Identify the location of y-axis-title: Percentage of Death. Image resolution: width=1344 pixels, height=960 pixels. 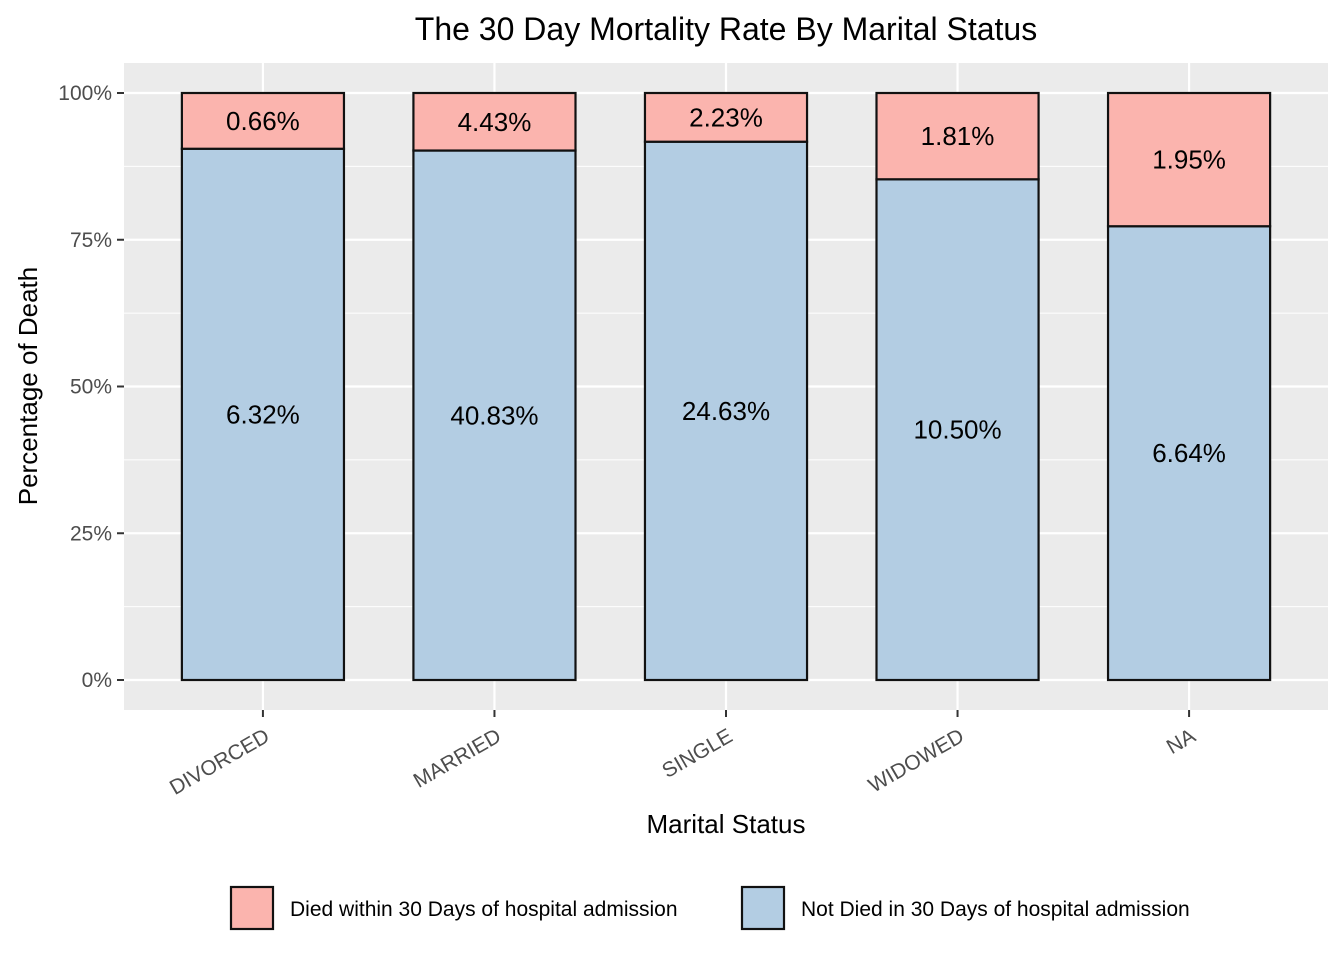
(28, 386).